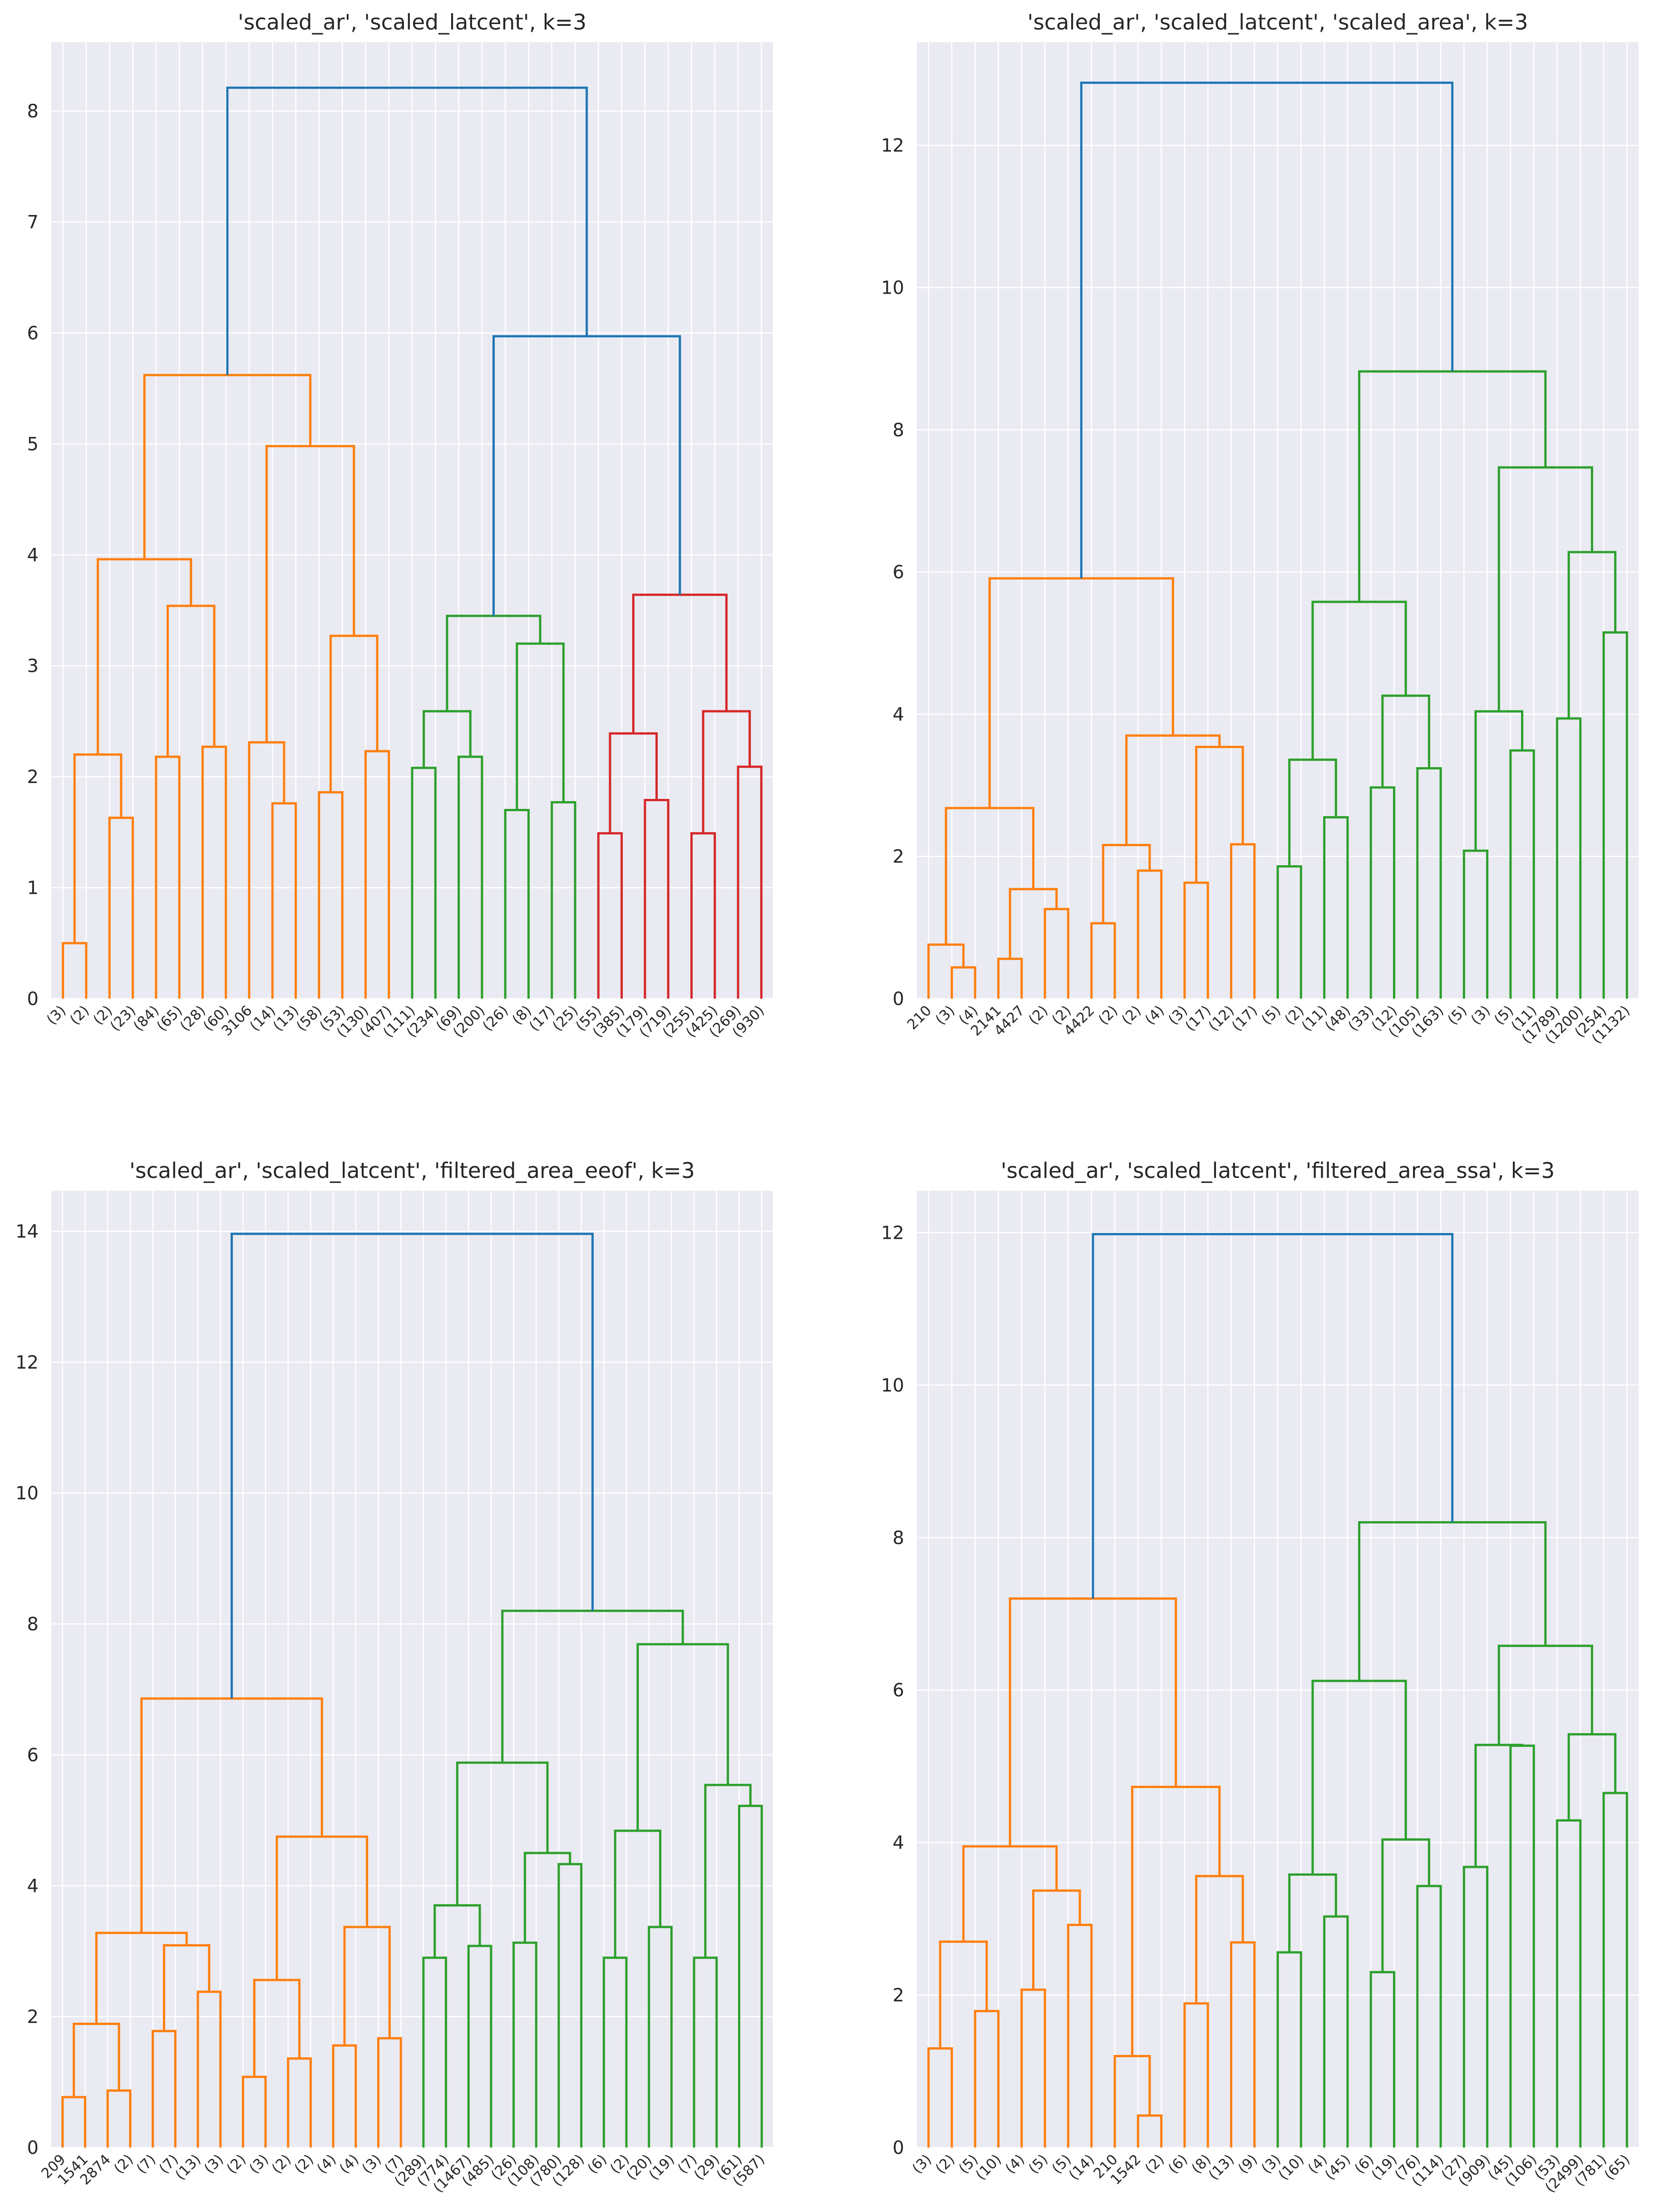  I want to click on panel-title: 'scaled_ar', 'scaled_latcent', k=3, so click(412, 22).